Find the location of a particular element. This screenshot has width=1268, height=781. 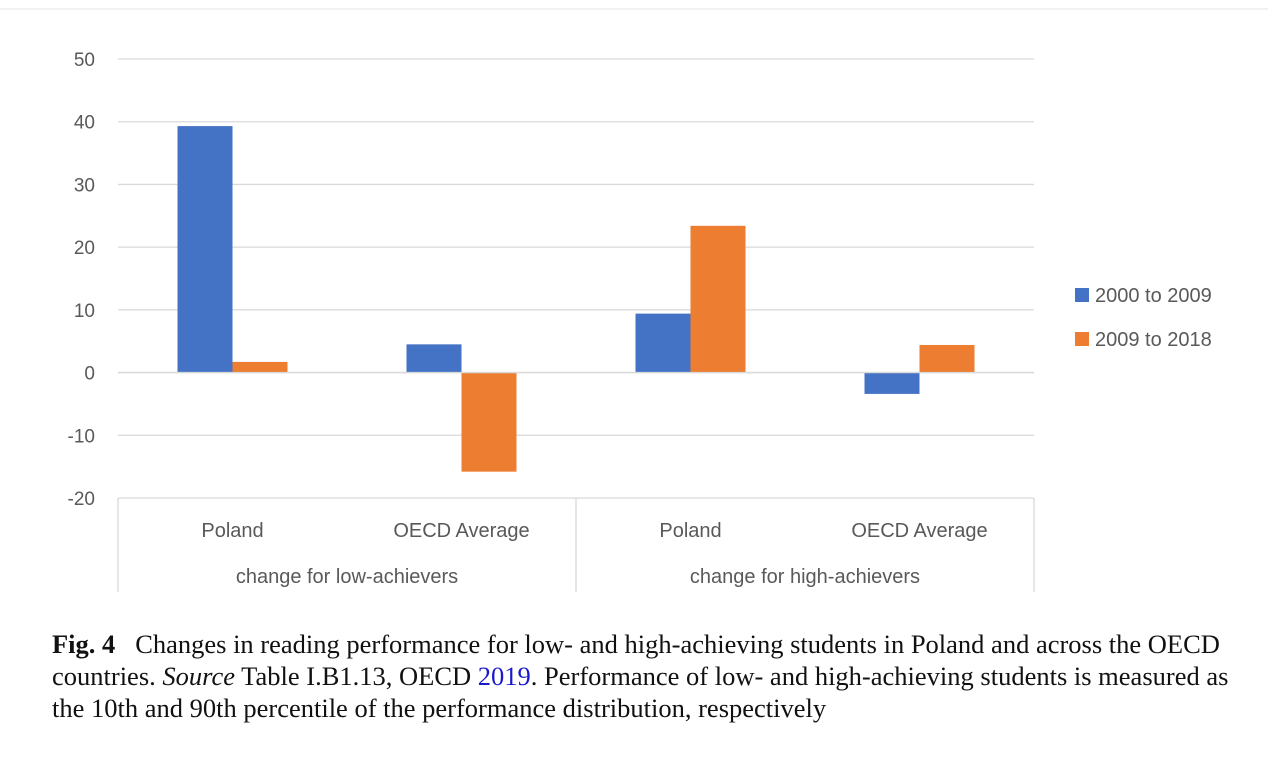

caption-source-link: 2019 is located at coordinates (504, 676).